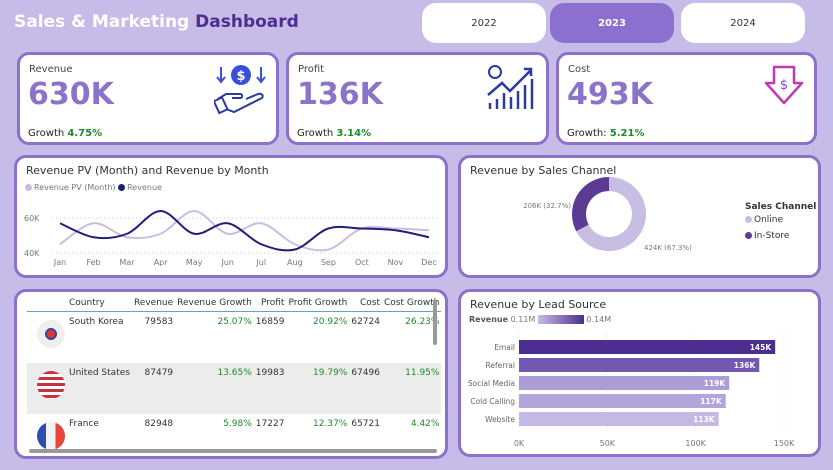  I want to click on x-tick-label: 0K, so click(519, 443).